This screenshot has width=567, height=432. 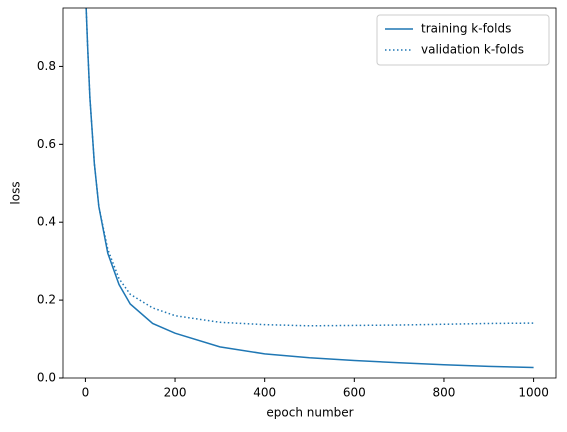 What do you see at coordinates (46, 300) in the screenshot?
I see `y-tick-label: 0.2` at bounding box center [46, 300].